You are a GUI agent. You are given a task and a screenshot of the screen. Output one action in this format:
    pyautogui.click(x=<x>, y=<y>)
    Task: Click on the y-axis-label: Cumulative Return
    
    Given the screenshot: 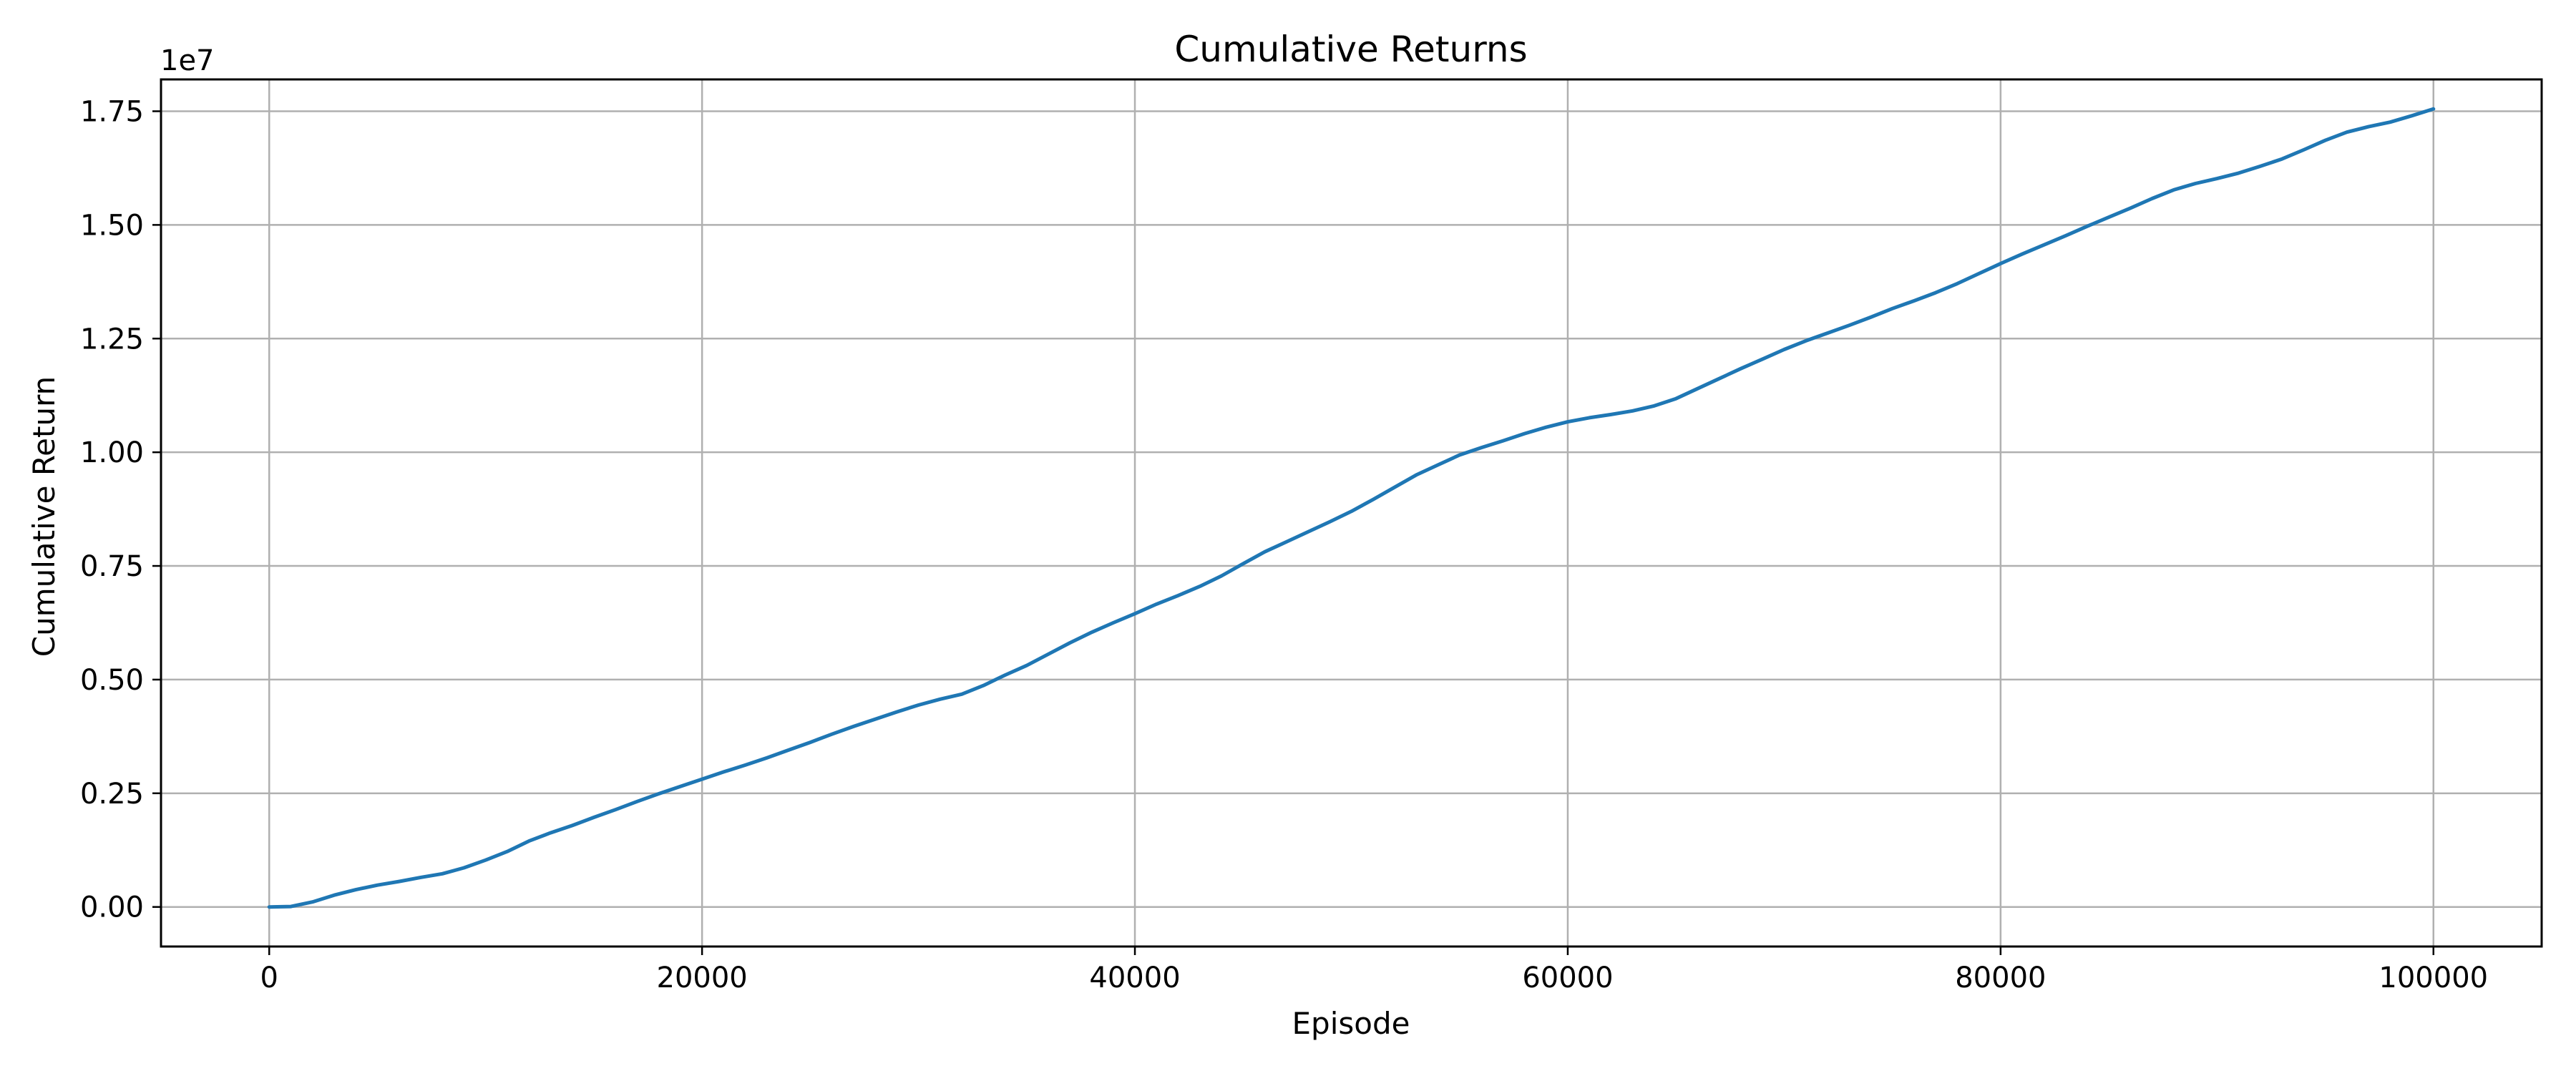 What is the action you would take?
    pyautogui.click(x=44, y=517)
    